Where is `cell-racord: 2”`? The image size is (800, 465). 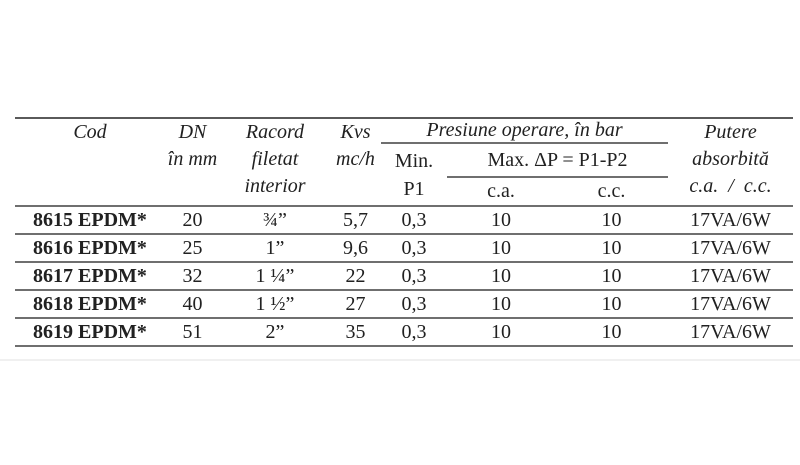 cell-racord: 2” is located at coordinates (275, 331).